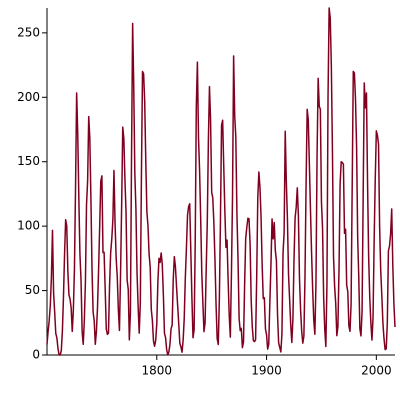  What do you see at coordinates (28, 161) in the screenshot?
I see `y-tick-label: 150` at bounding box center [28, 161].